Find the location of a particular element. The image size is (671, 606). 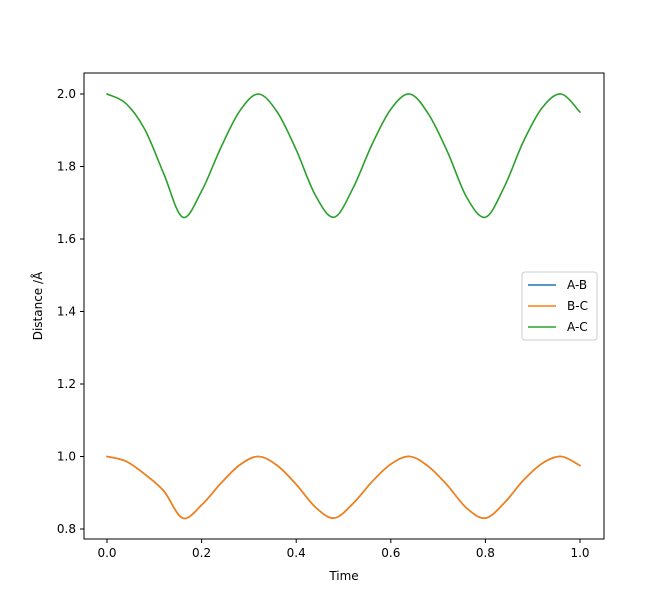

y-tick-label: 0.8 is located at coordinates (66, 529).